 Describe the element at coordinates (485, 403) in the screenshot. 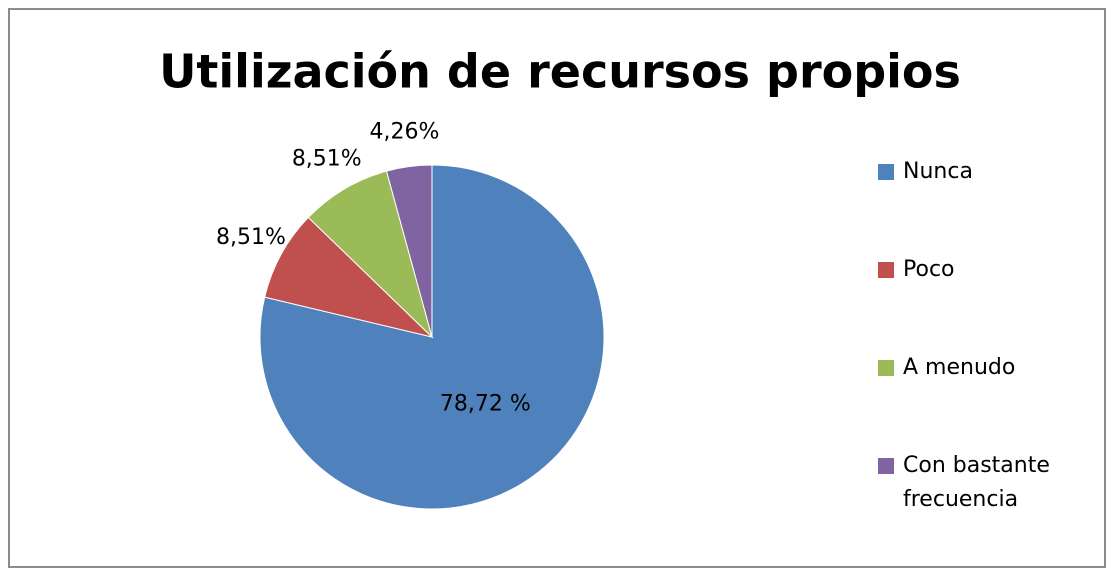

I see `data-label: 78,72 %` at that location.